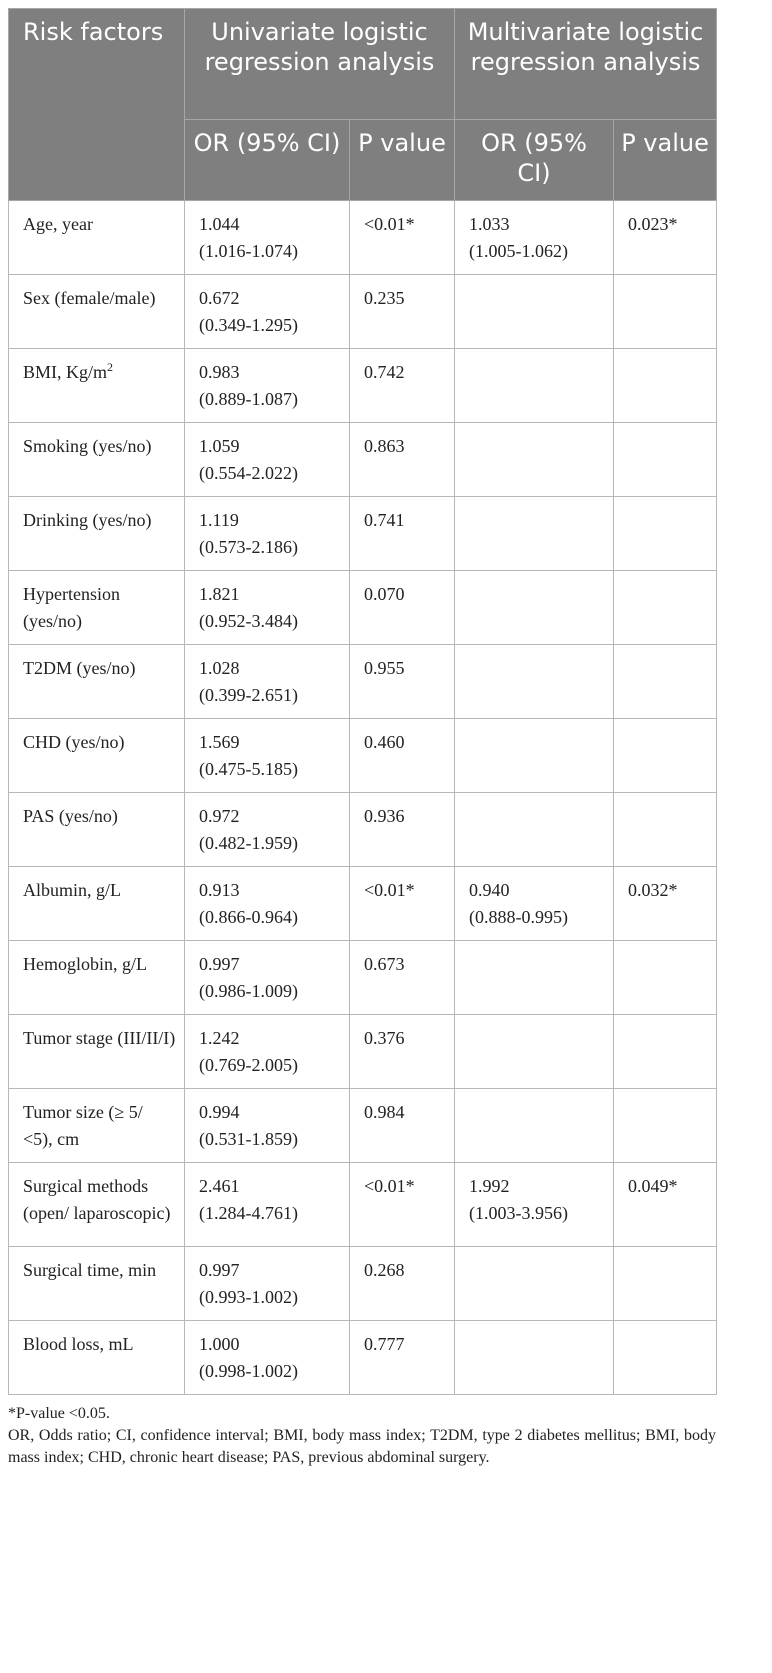 Image resolution: width=772 pixels, height=1673 pixels. I want to click on univariate-p-cell: 0.955, so click(402, 681).